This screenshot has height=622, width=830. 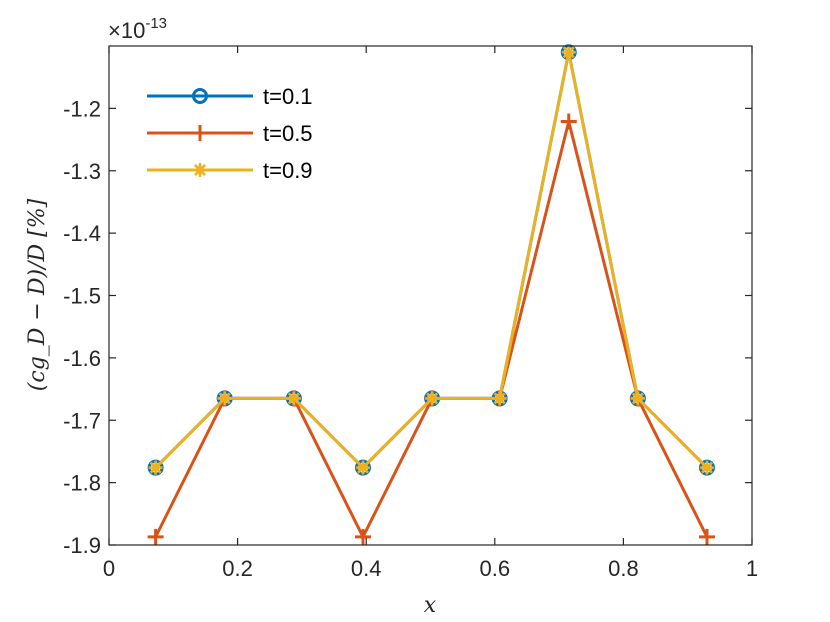 I want to click on legend-entry-t=0.9: t=0.9, so click(x=230, y=170).